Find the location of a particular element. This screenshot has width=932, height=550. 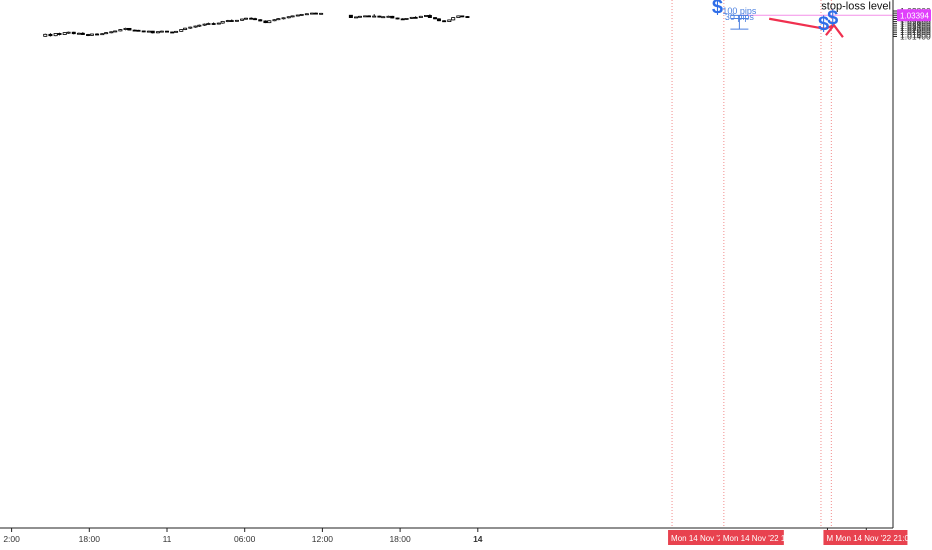

time-tick-label: 06:00 is located at coordinates (245, 539).